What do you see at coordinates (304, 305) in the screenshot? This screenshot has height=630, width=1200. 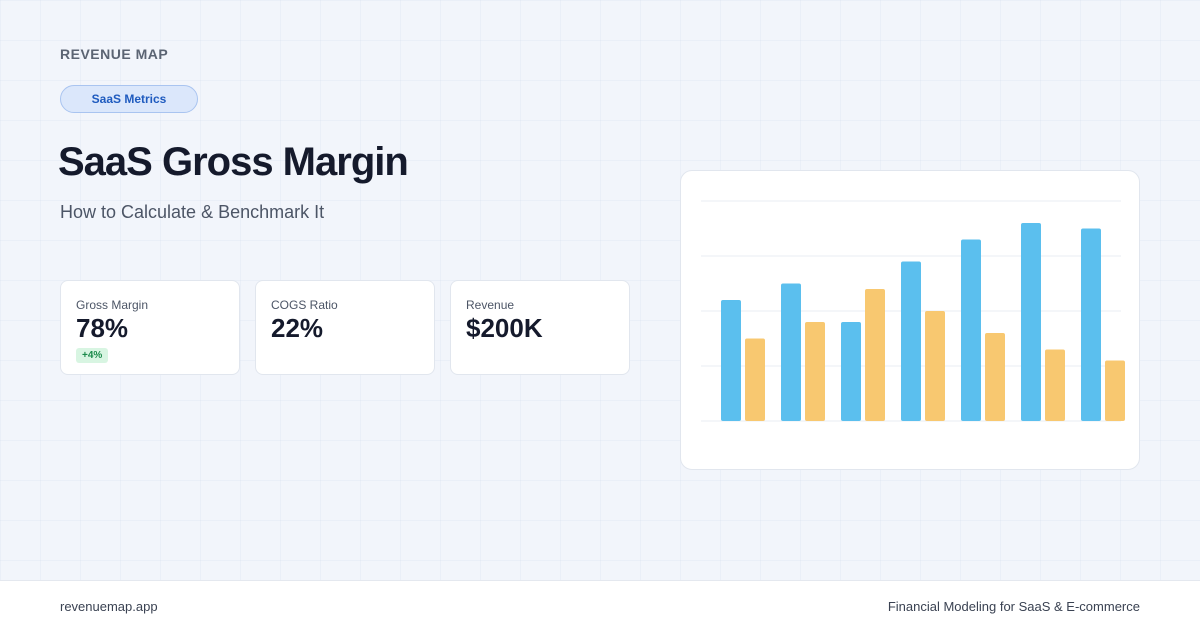 I see `metric-label: COGS Ratio` at bounding box center [304, 305].